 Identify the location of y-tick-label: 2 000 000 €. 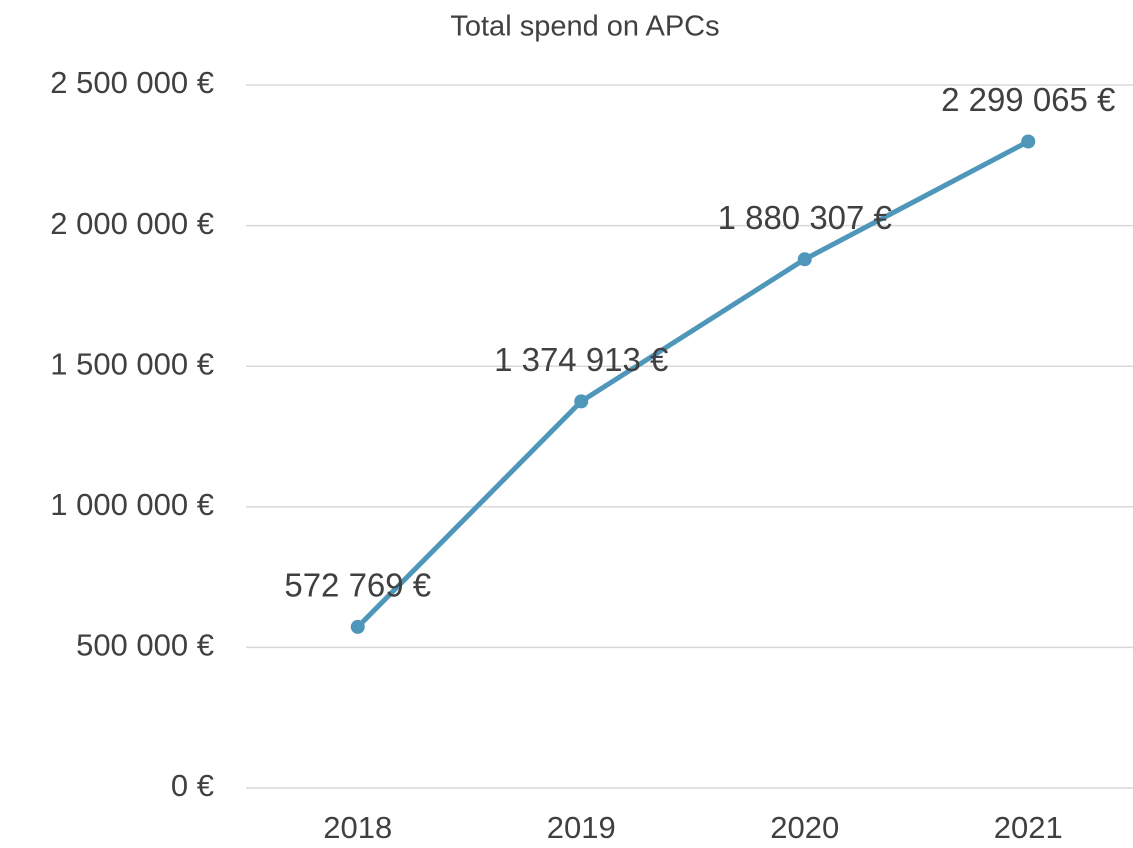
(132, 223).